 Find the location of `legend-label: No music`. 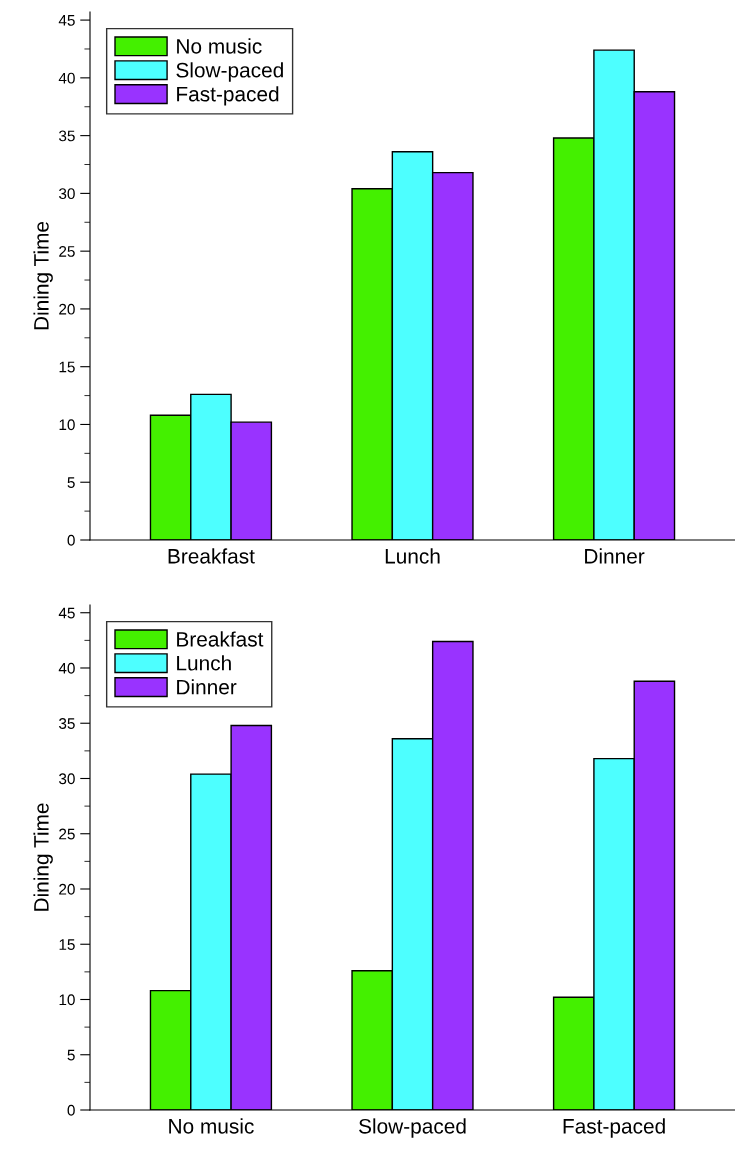

legend-label: No music is located at coordinates (219, 46).